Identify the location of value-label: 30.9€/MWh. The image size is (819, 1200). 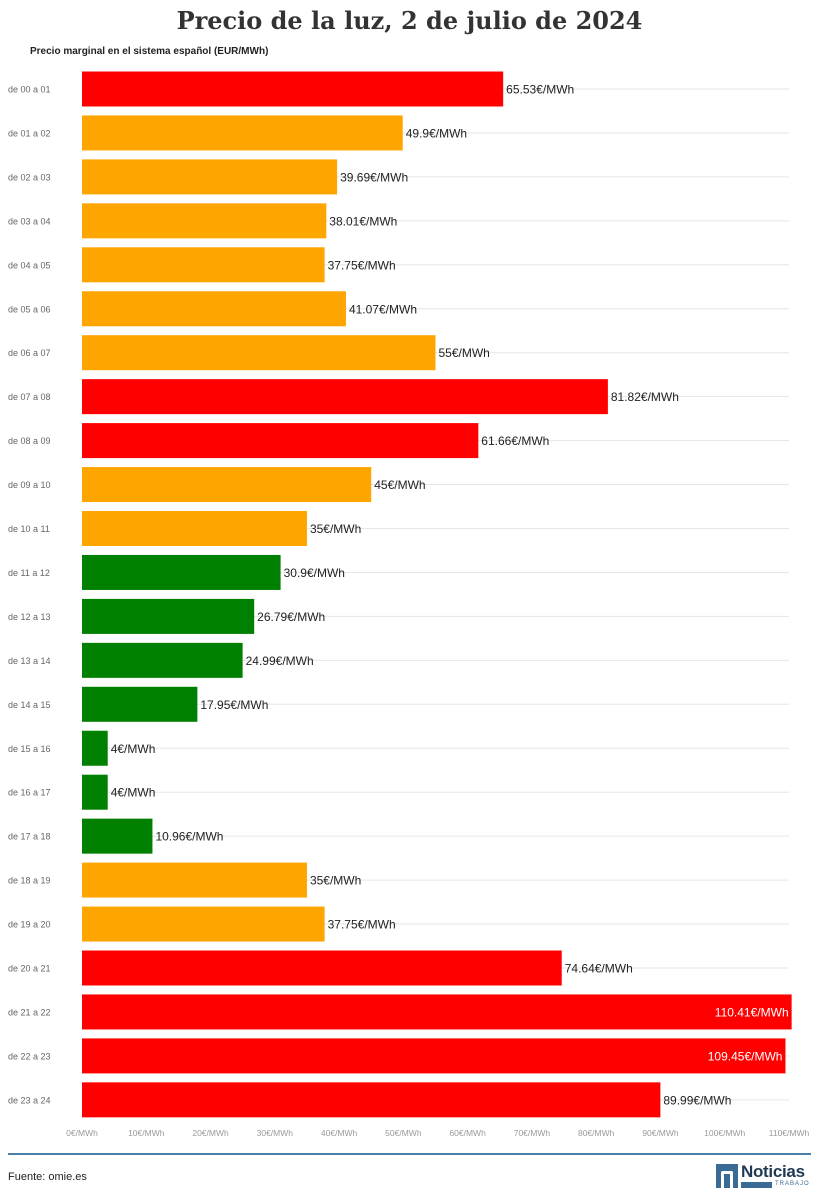
(314, 573).